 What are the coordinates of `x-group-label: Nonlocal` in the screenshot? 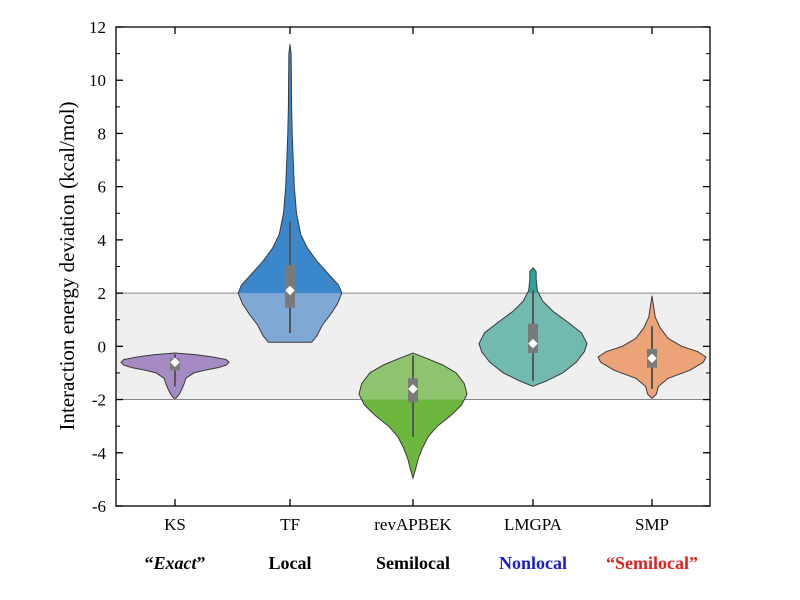 It's located at (533, 563).